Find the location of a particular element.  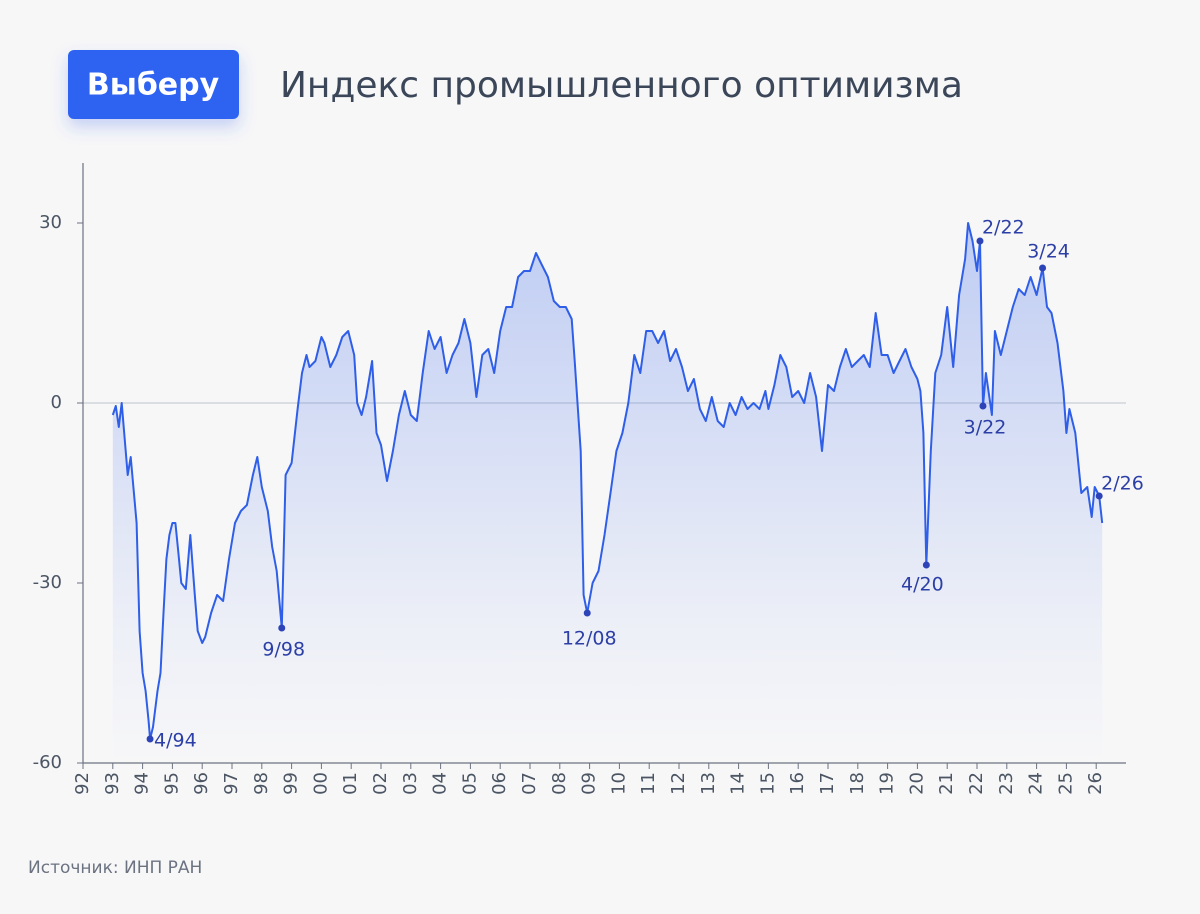

x-tick-label: 10 is located at coordinates (618, 783).